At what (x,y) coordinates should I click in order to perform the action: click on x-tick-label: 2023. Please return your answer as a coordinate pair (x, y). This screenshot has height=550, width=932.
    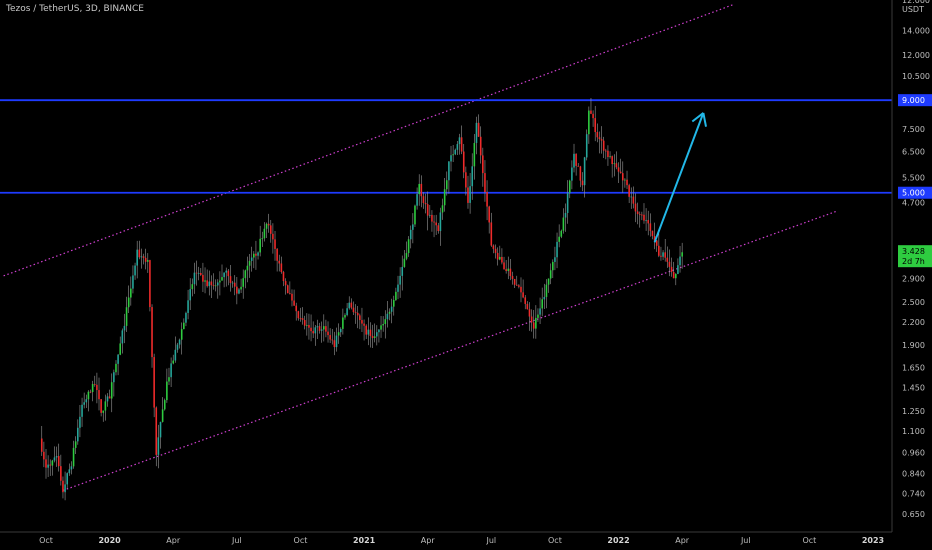
    Looking at the image, I should click on (873, 540).